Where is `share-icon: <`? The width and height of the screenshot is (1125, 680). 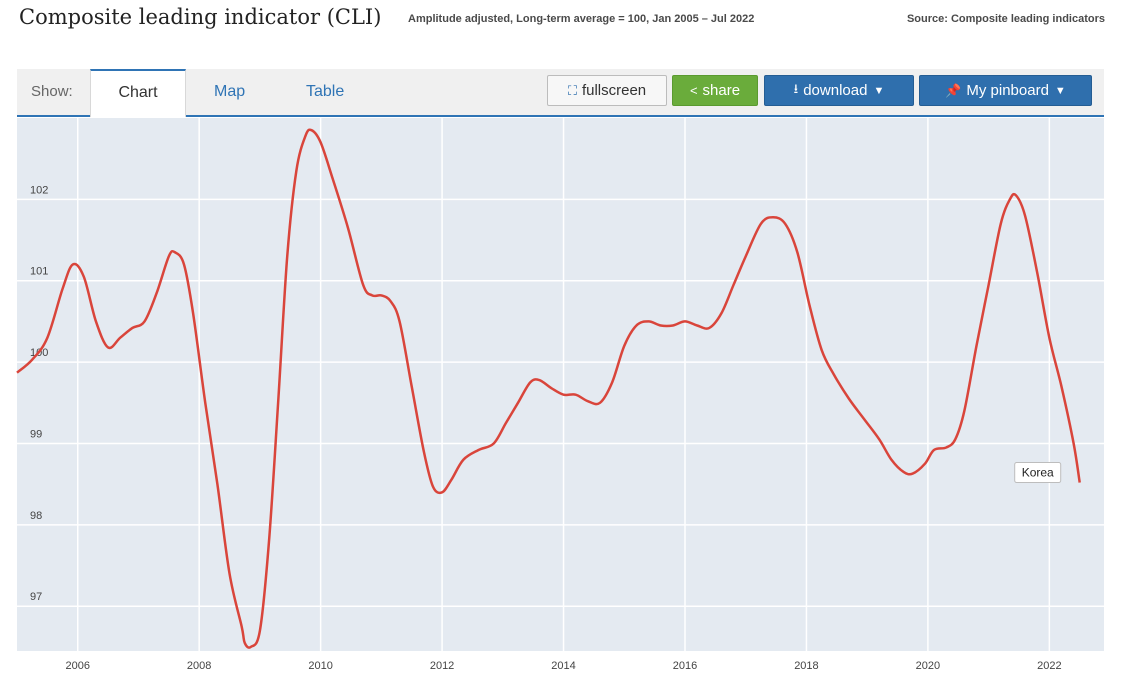 share-icon: < is located at coordinates (693, 90).